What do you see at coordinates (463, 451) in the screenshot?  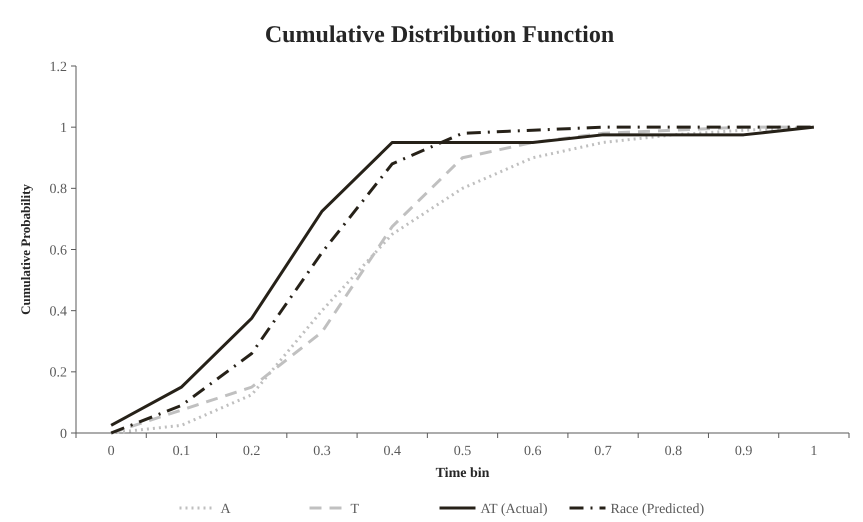 I see `x-tick-label: 0.5` at bounding box center [463, 451].